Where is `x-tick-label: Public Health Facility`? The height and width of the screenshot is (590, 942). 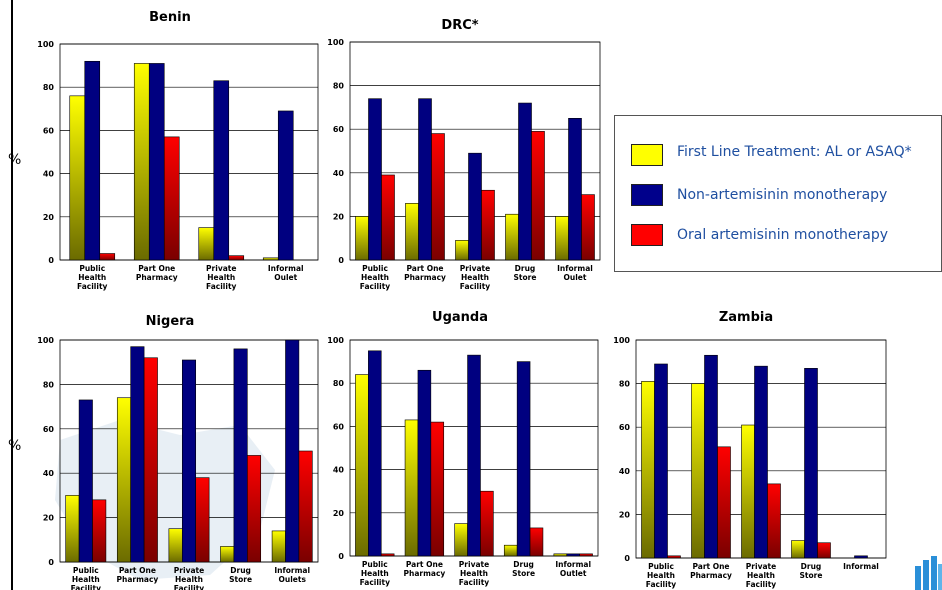 x-tick-label: Public Health Facility is located at coordinates (375, 573).